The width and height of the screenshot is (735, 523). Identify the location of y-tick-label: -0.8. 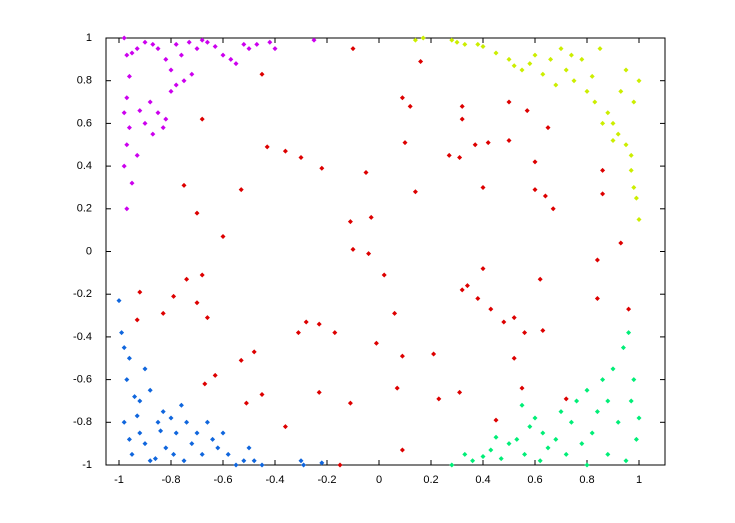
(82, 422).